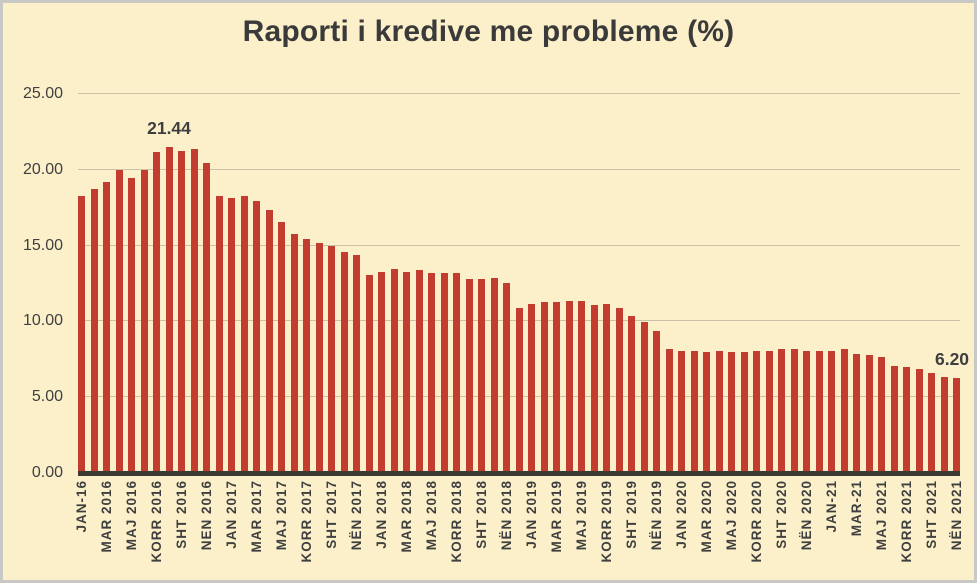 The height and width of the screenshot is (583, 977). What do you see at coordinates (42, 321) in the screenshot?
I see `y-tick-label: 10.00` at bounding box center [42, 321].